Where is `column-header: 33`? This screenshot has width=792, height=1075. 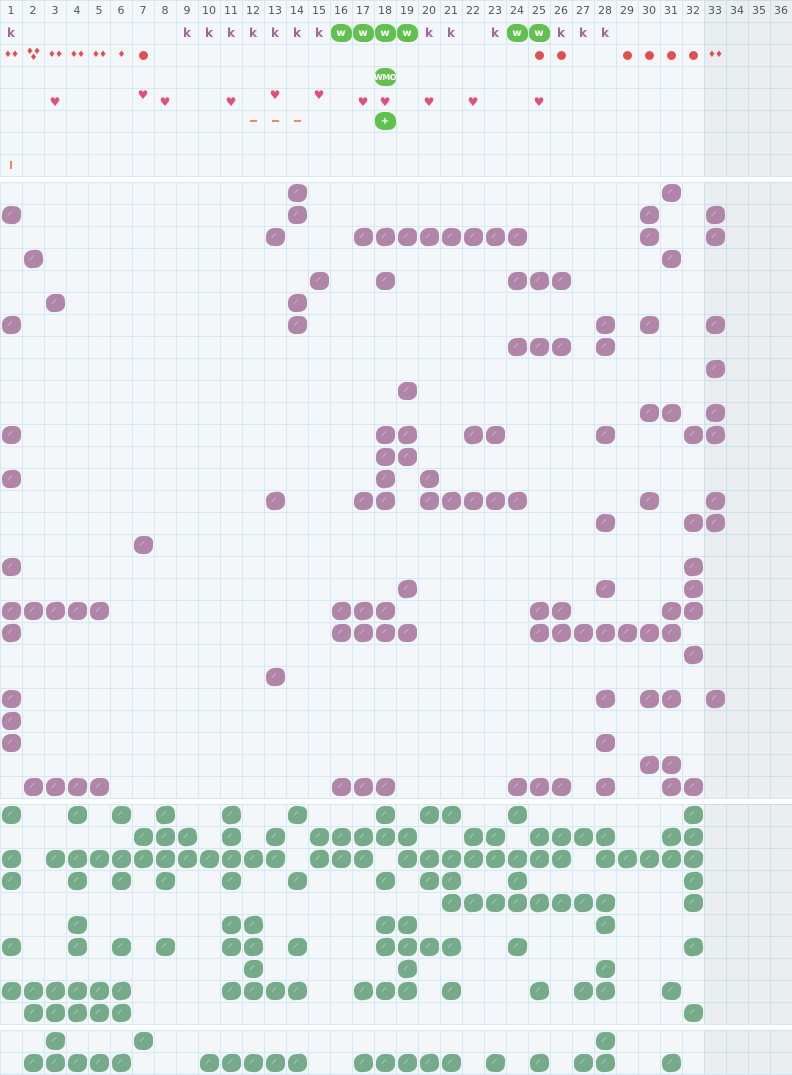
column-header: 33 is located at coordinates (715, 10).